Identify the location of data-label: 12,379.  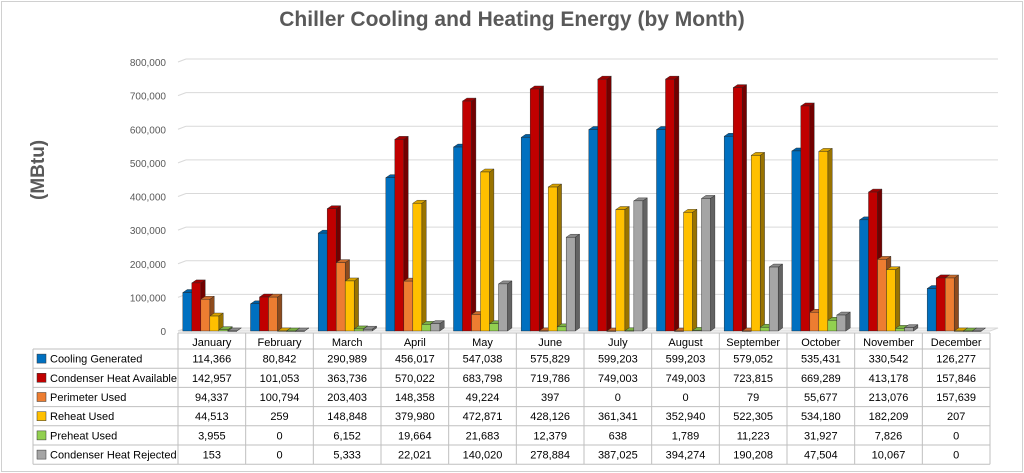
(550, 436).